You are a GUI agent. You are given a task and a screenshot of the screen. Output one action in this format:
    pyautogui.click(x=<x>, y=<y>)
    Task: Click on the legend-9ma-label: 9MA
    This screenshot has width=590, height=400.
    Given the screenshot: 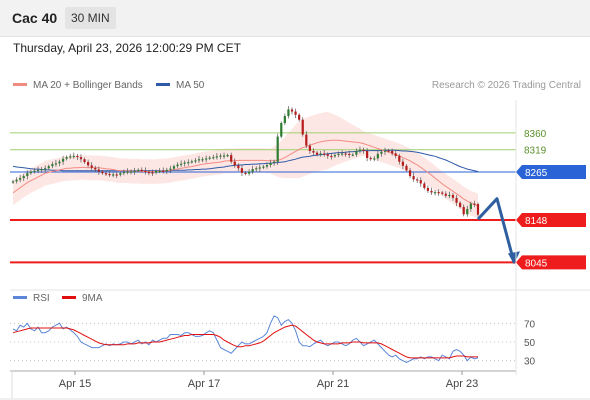 What is the action you would take?
    pyautogui.click(x=92, y=298)
    